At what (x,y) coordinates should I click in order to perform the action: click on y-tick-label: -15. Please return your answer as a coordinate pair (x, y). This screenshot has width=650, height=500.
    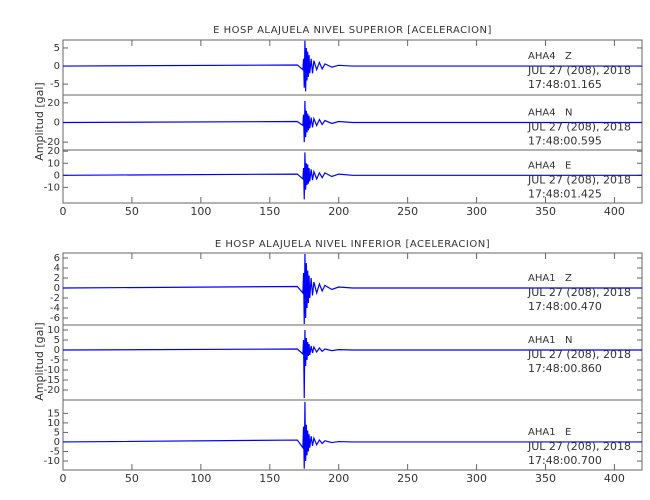
    Looking at the image, I should click on (52, 380).